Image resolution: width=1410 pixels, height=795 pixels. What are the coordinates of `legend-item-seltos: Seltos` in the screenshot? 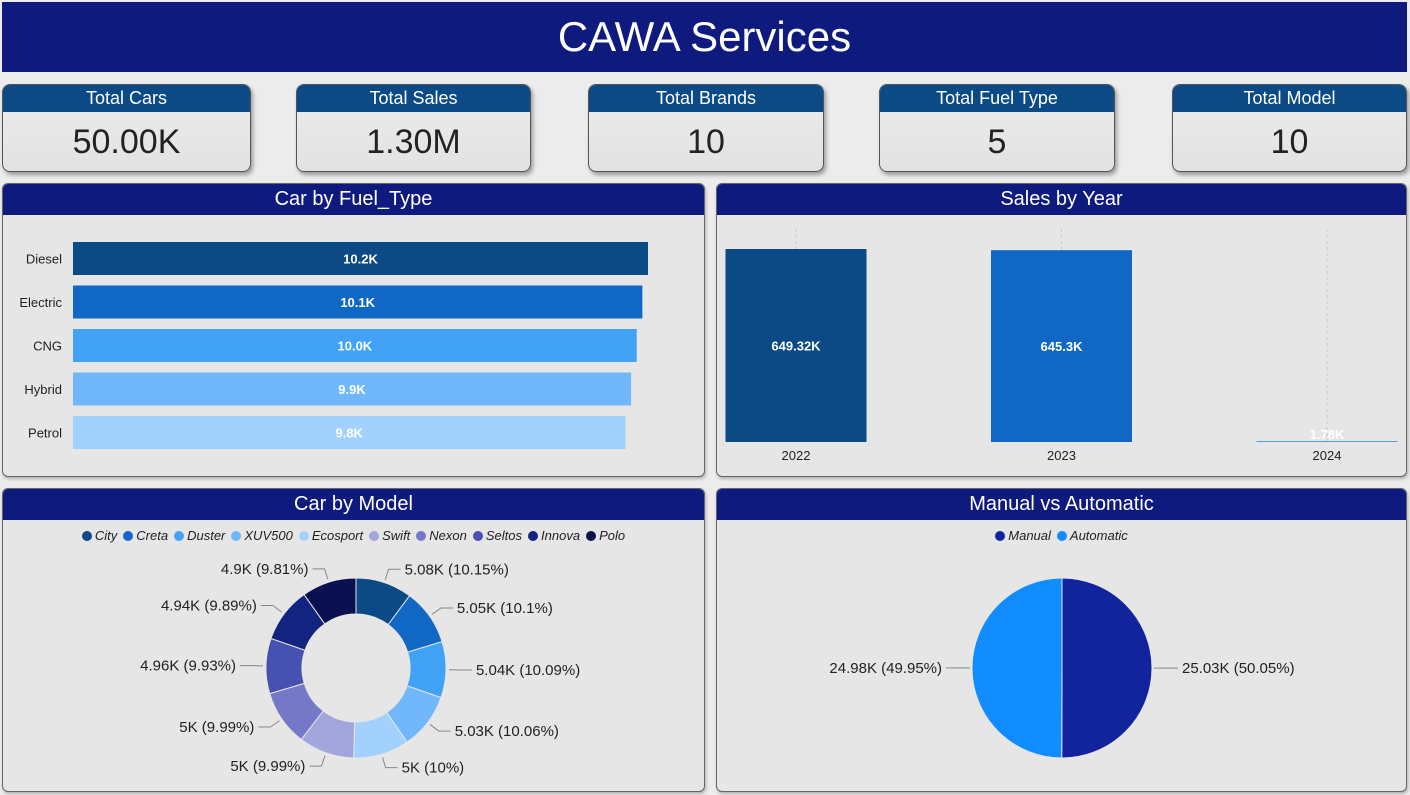 It's located at (497, 535).